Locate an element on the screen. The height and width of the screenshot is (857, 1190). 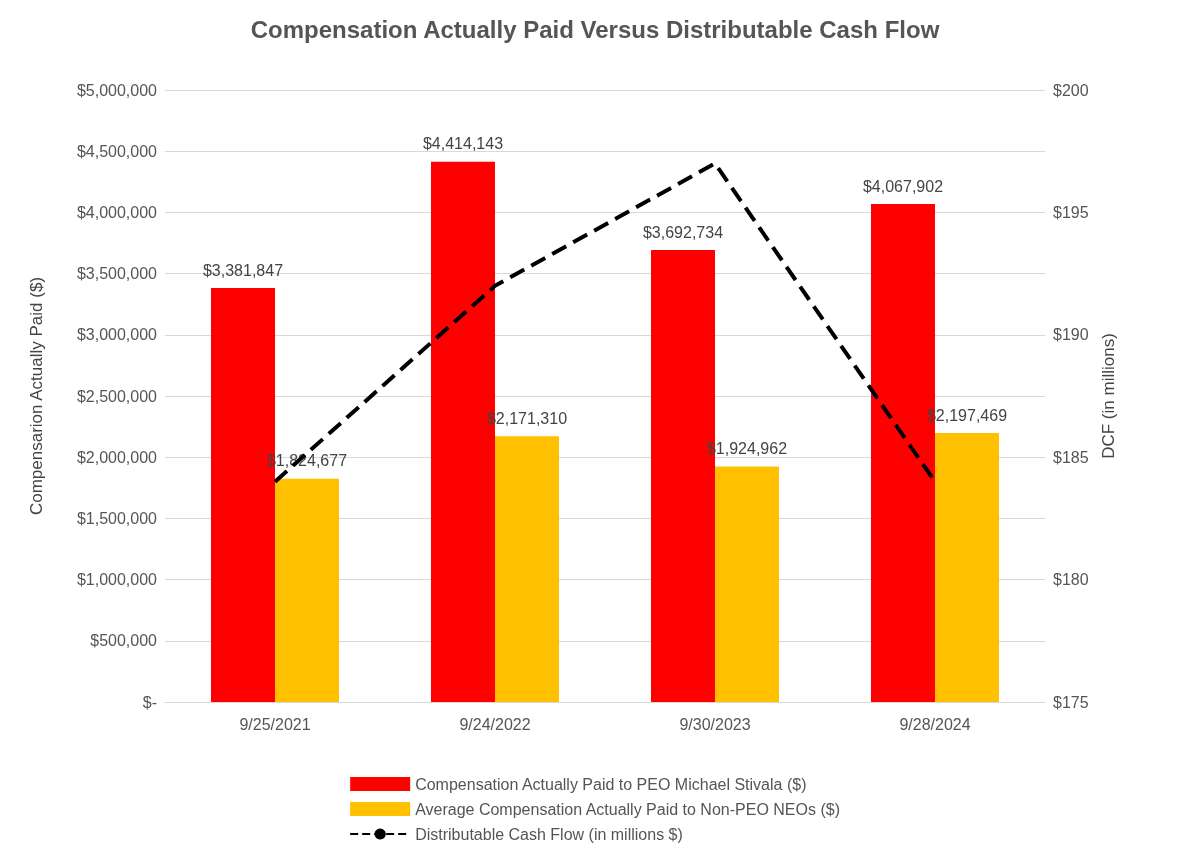
data-label: $4,414,143 is located at coordinates (463, 144).